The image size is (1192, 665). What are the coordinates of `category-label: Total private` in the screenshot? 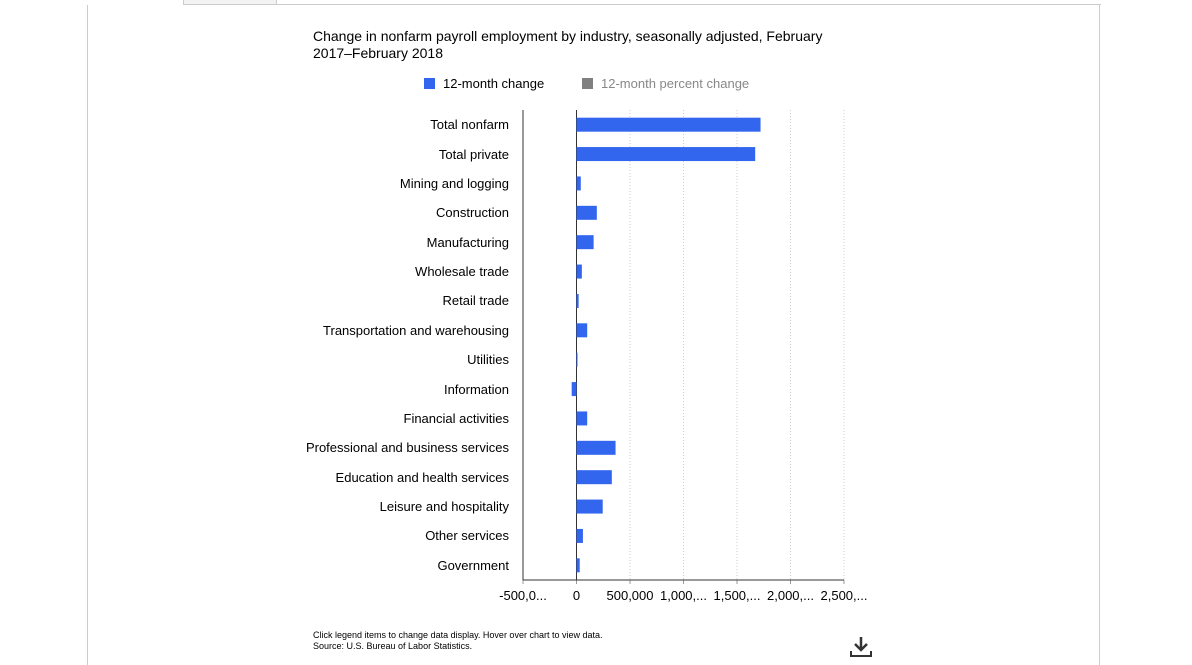 It's located at (473, 154).